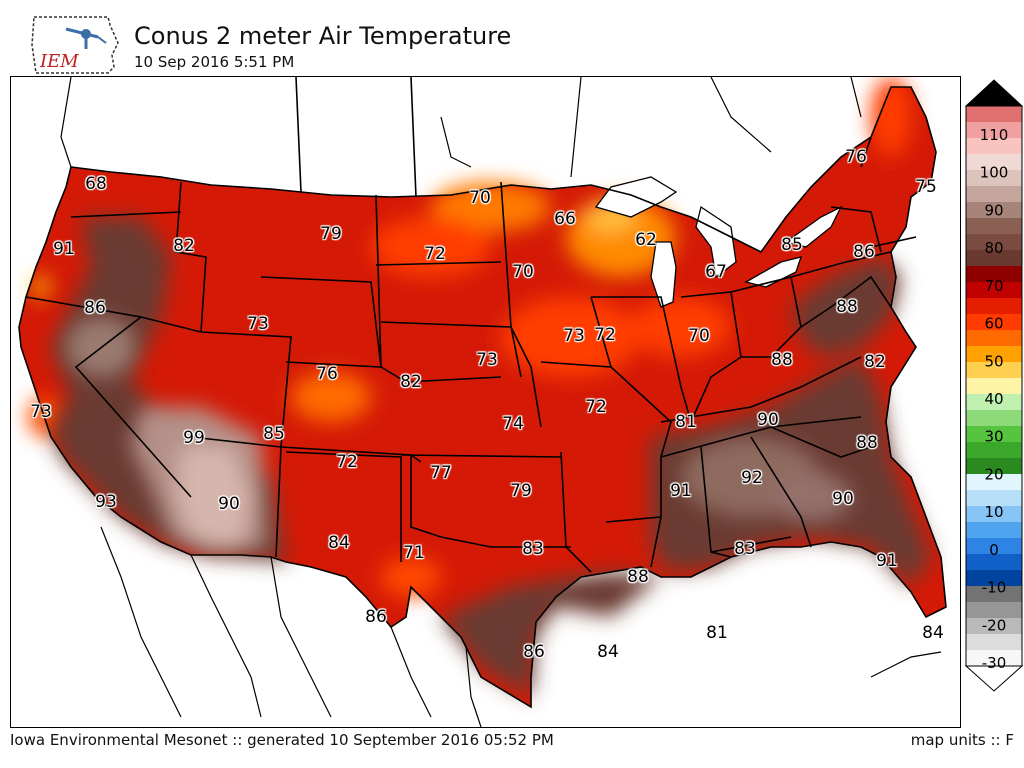  I want to click on station-temp-label: 99, so click(194, 438).